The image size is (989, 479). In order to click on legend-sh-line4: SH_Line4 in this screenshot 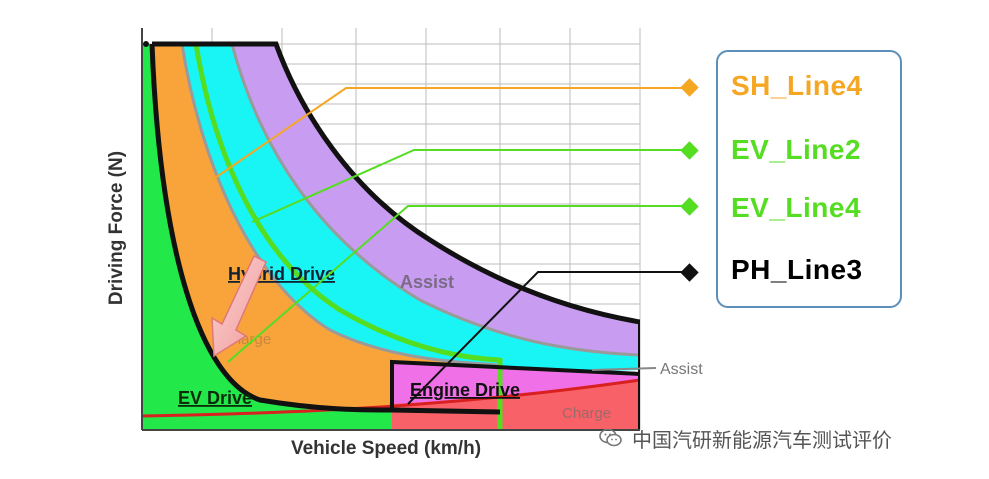, I will do `click(797, 85)`.